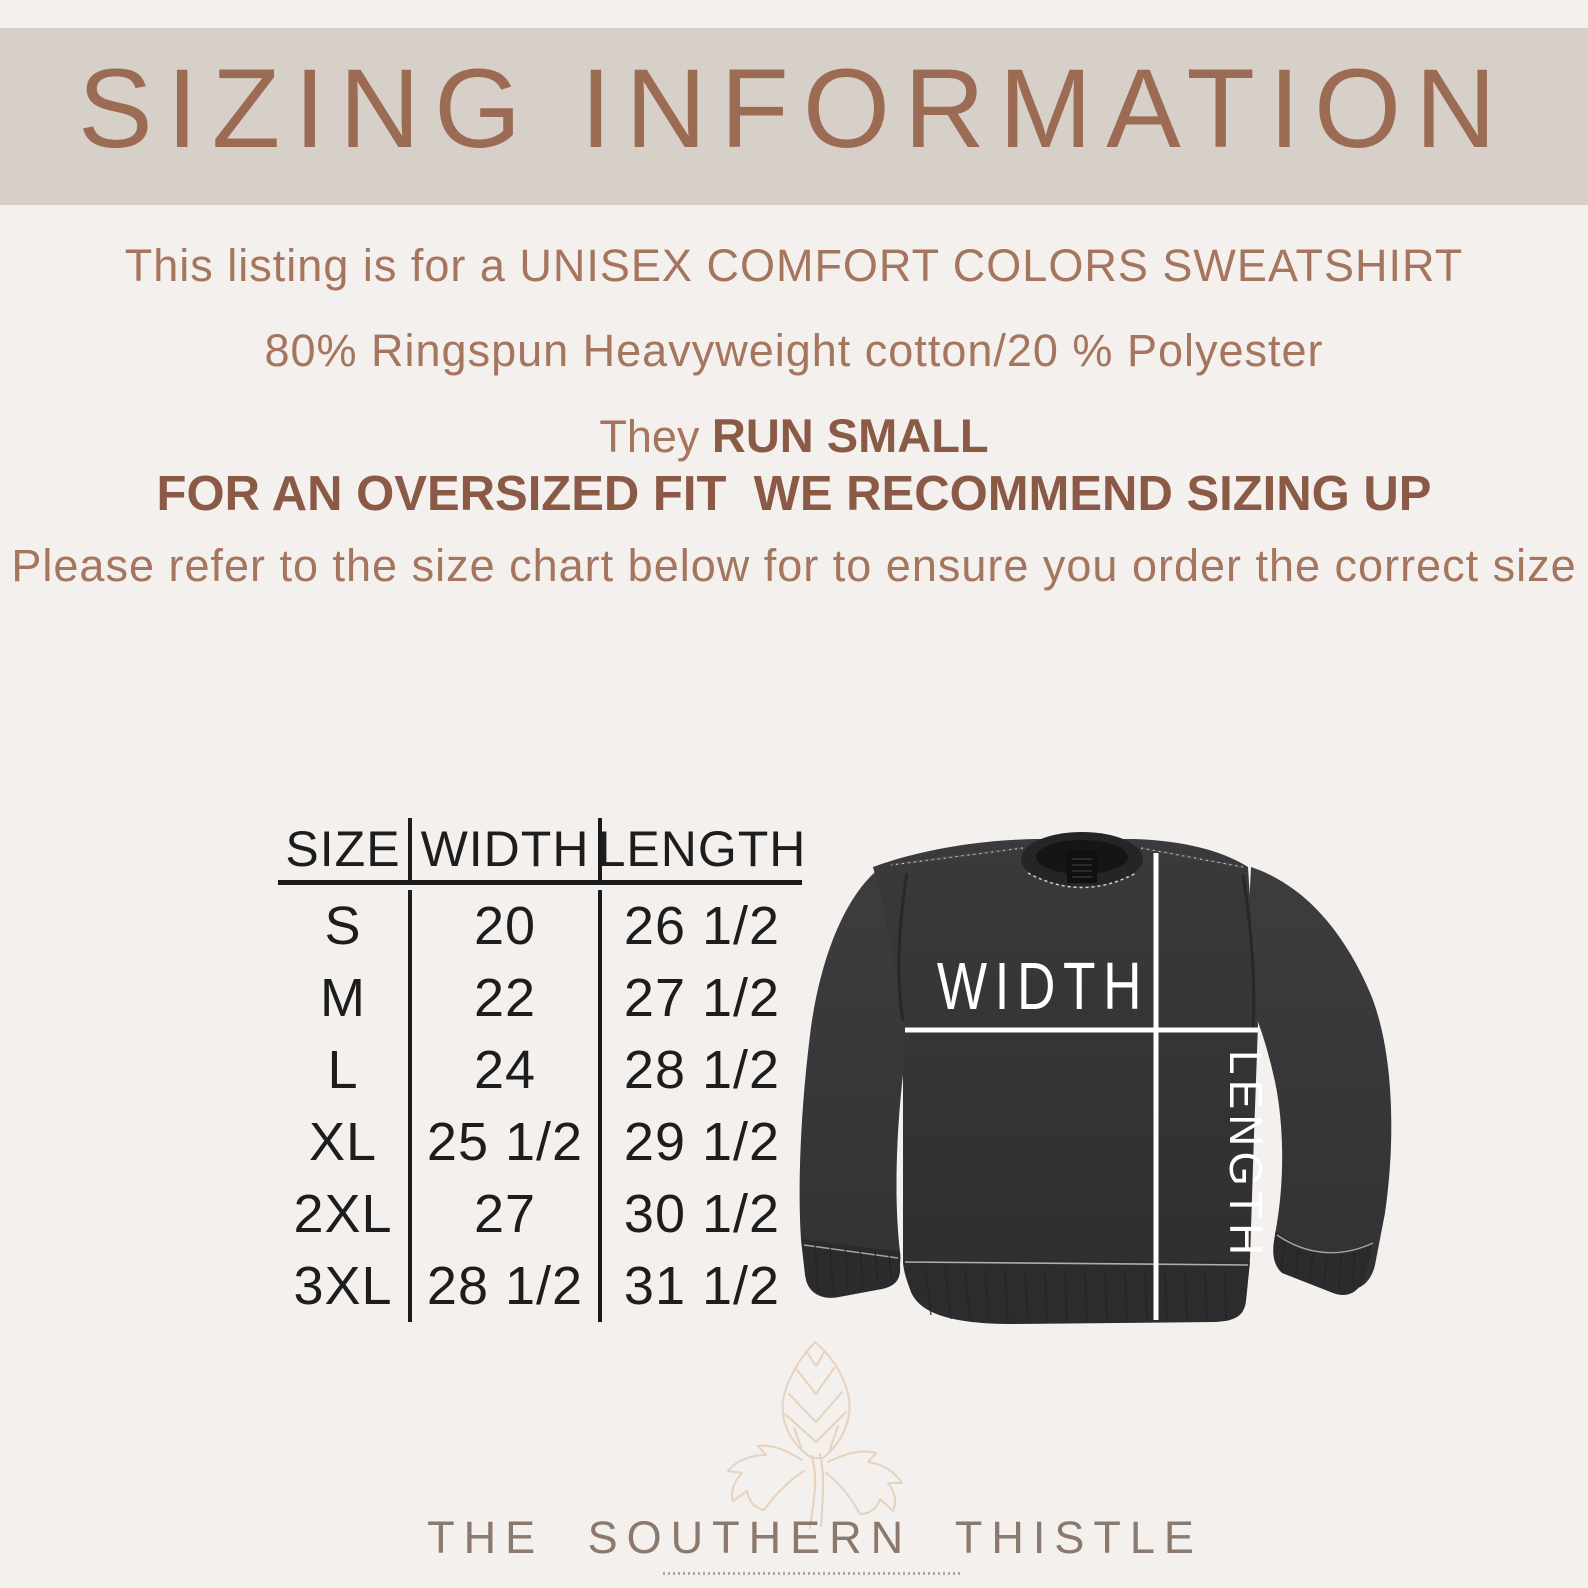 The height and width of the screenshot is (1588, 1588). Describe the element at coordinates (1082, 866) in the screenshot. I see `neck-tag` at that location.